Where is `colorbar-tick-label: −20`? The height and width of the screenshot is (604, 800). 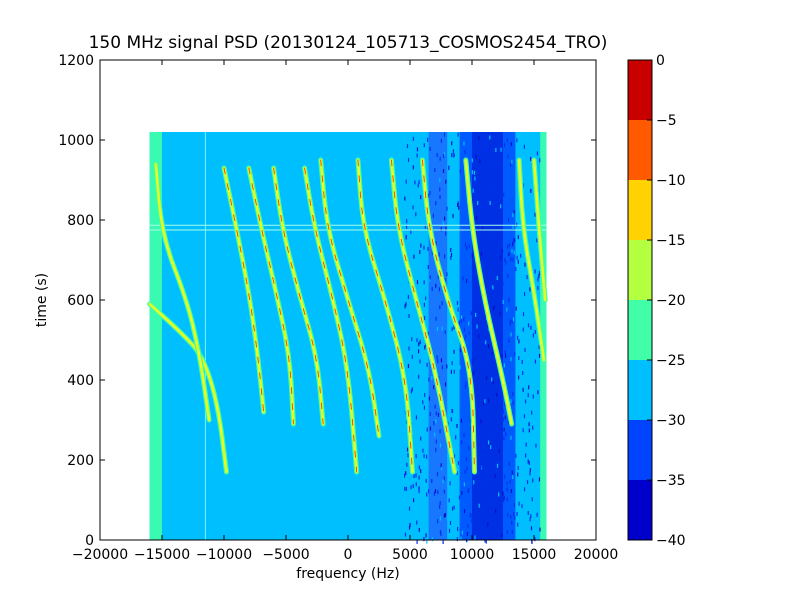 colorbar-tick-label: −20 is located at coordinates (671, 301).